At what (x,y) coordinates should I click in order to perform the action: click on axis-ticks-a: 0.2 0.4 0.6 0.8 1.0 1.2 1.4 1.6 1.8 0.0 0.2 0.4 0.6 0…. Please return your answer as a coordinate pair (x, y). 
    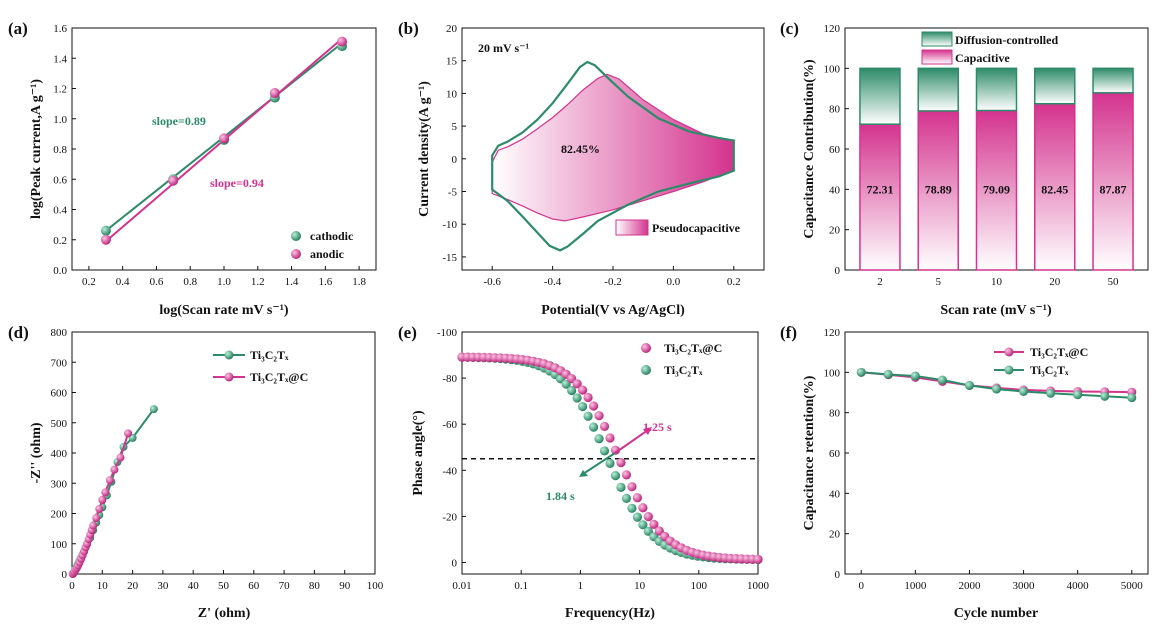
    Looking at the image, I should click on (209, 155).